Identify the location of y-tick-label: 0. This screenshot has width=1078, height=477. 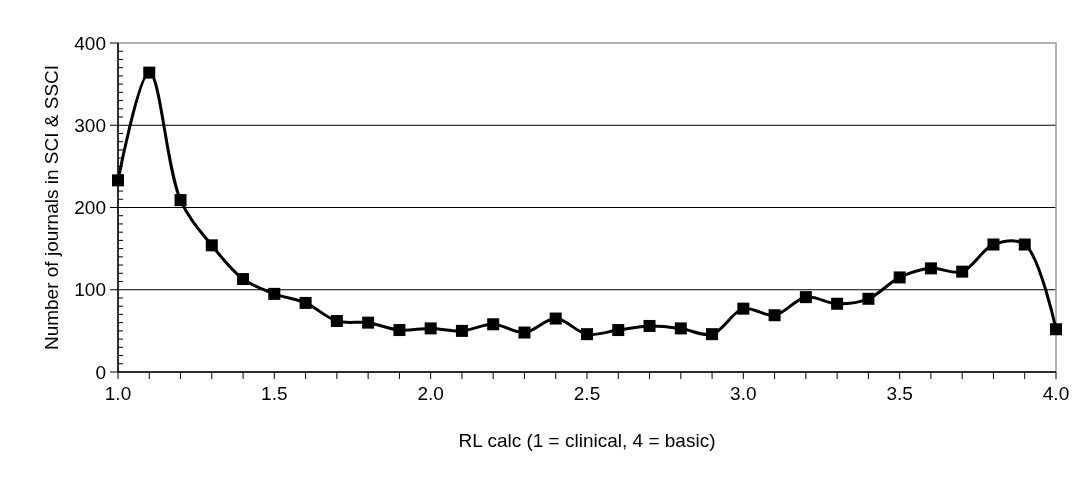
(100, 372).